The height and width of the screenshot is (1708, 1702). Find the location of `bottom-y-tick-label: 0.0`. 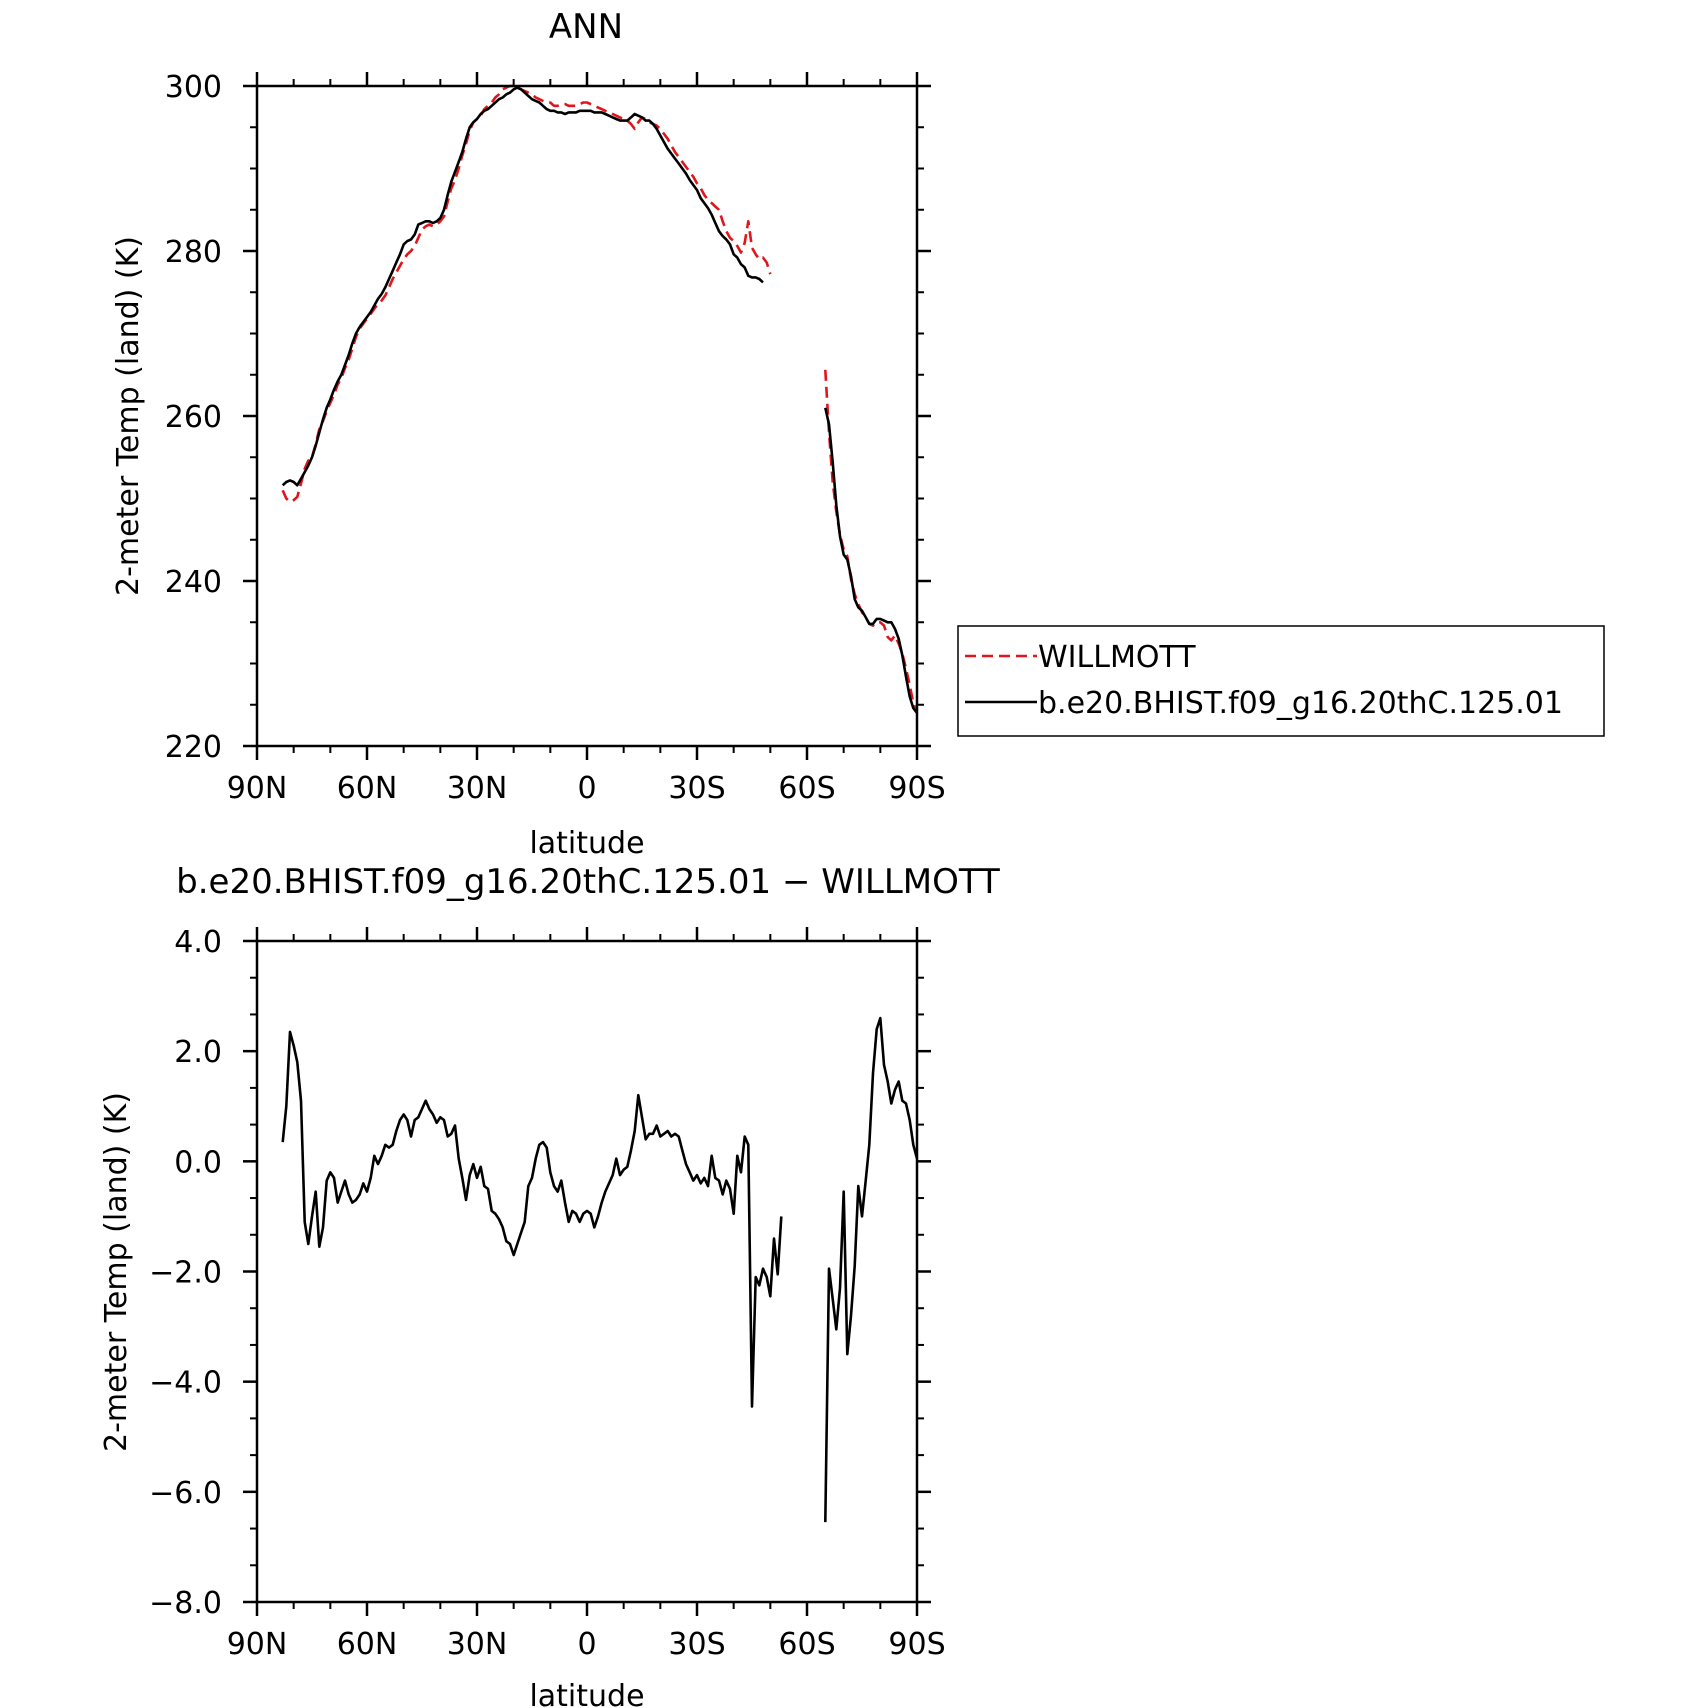

bottom-y-tick-label: 0.0 is located at coordinates (198, 1162).